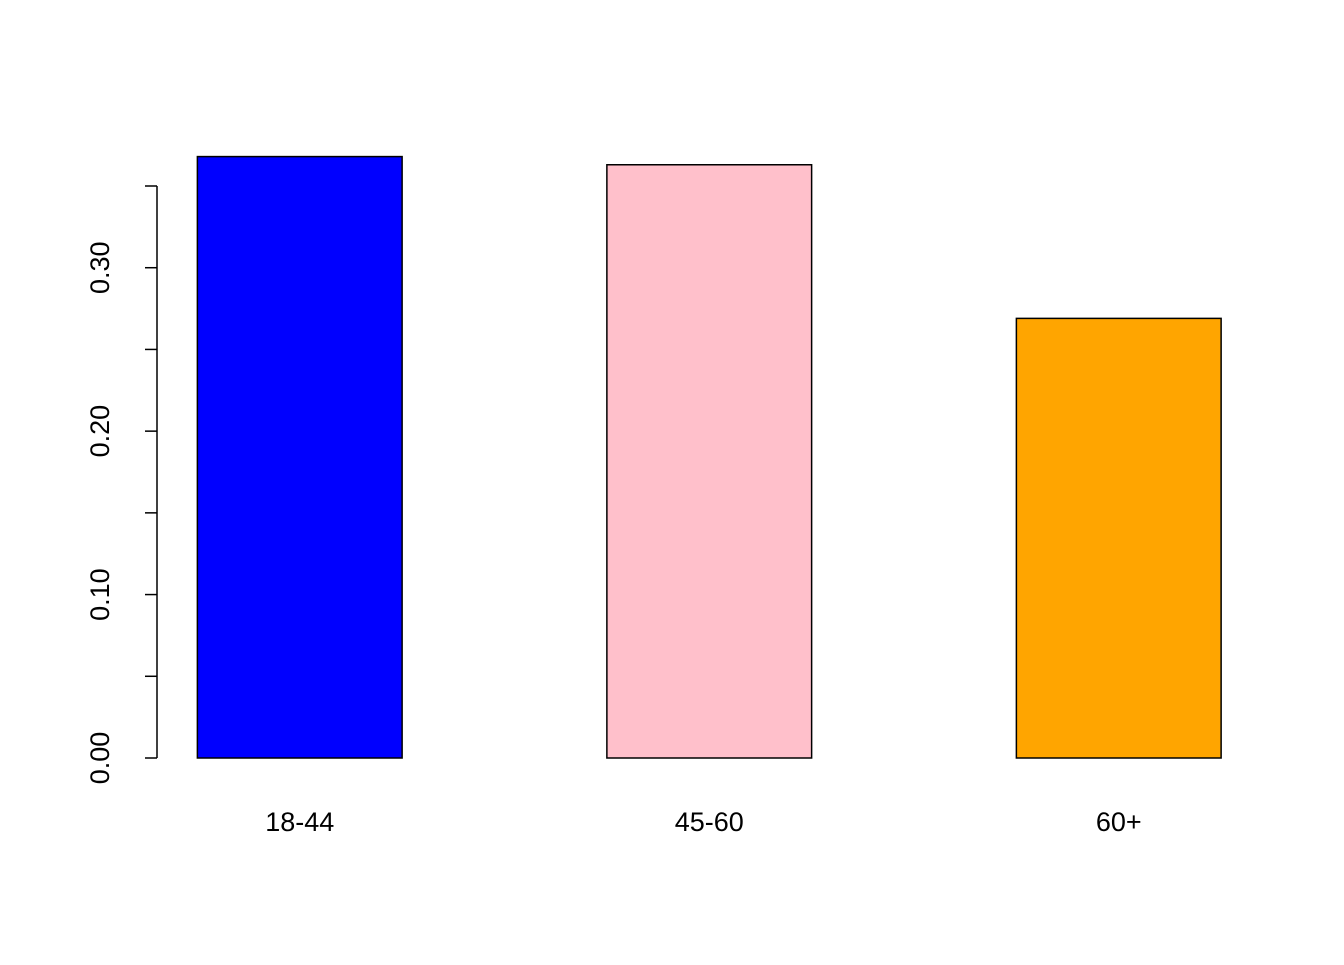 This screenshot has width=1344, height=965. I want to click on x-tick-label: 18-44, so click(299, 822).